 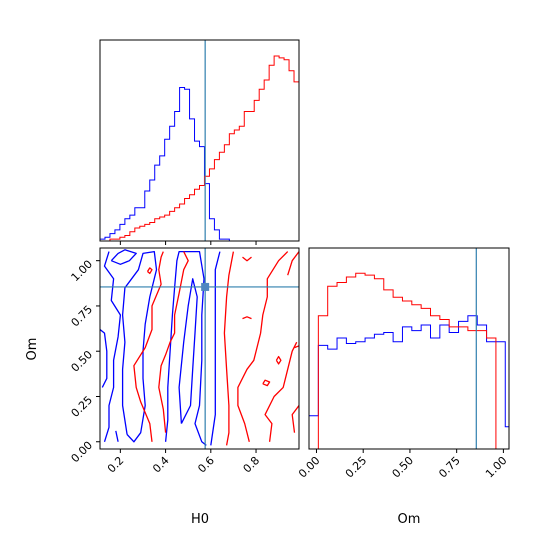 What do you see at coordinates (205, 286) in the screenshot?
I see `truth-marker` at bounding box center [205, 286].